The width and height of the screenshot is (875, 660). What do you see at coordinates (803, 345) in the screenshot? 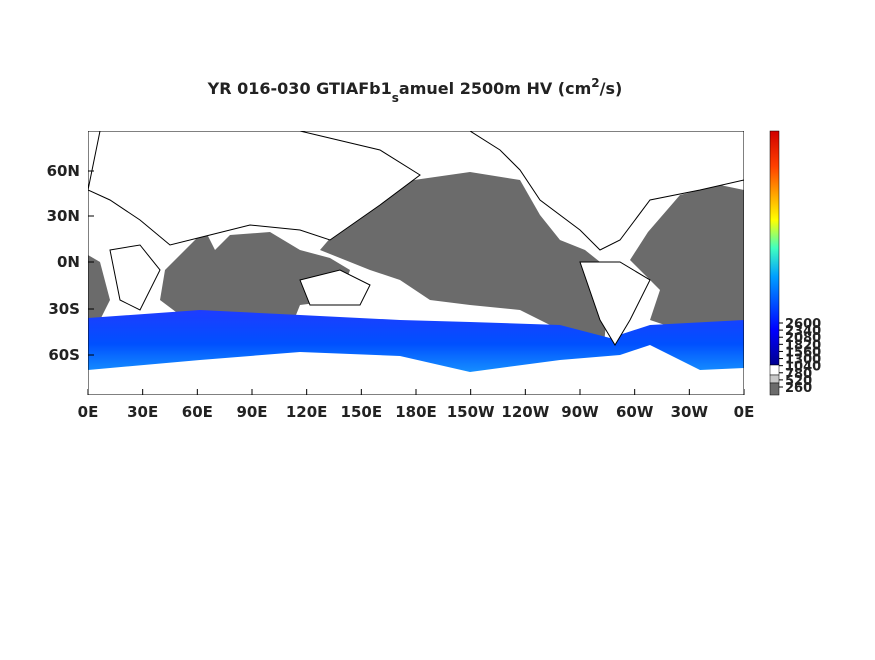
I see `colorbar-label: 1820` at bounding box center [803, 345].